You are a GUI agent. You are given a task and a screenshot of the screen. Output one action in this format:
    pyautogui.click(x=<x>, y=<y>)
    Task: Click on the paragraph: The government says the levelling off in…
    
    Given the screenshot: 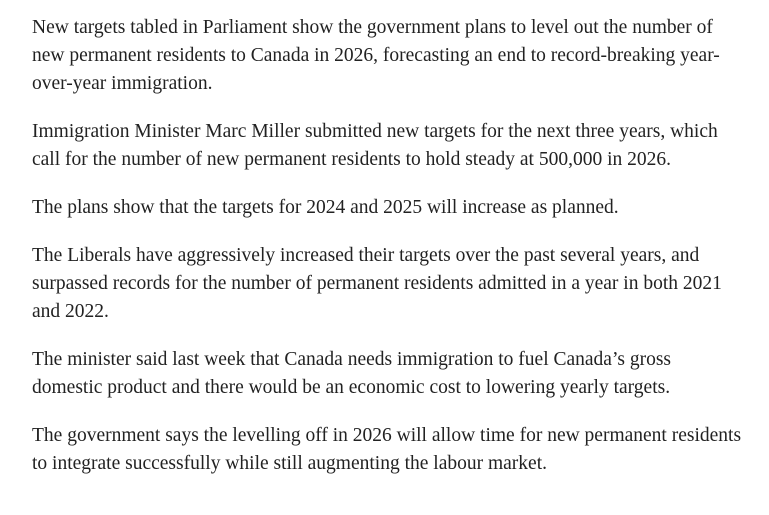 What is the action you would take?
    pyautogui.click(x=387, y=449)
    